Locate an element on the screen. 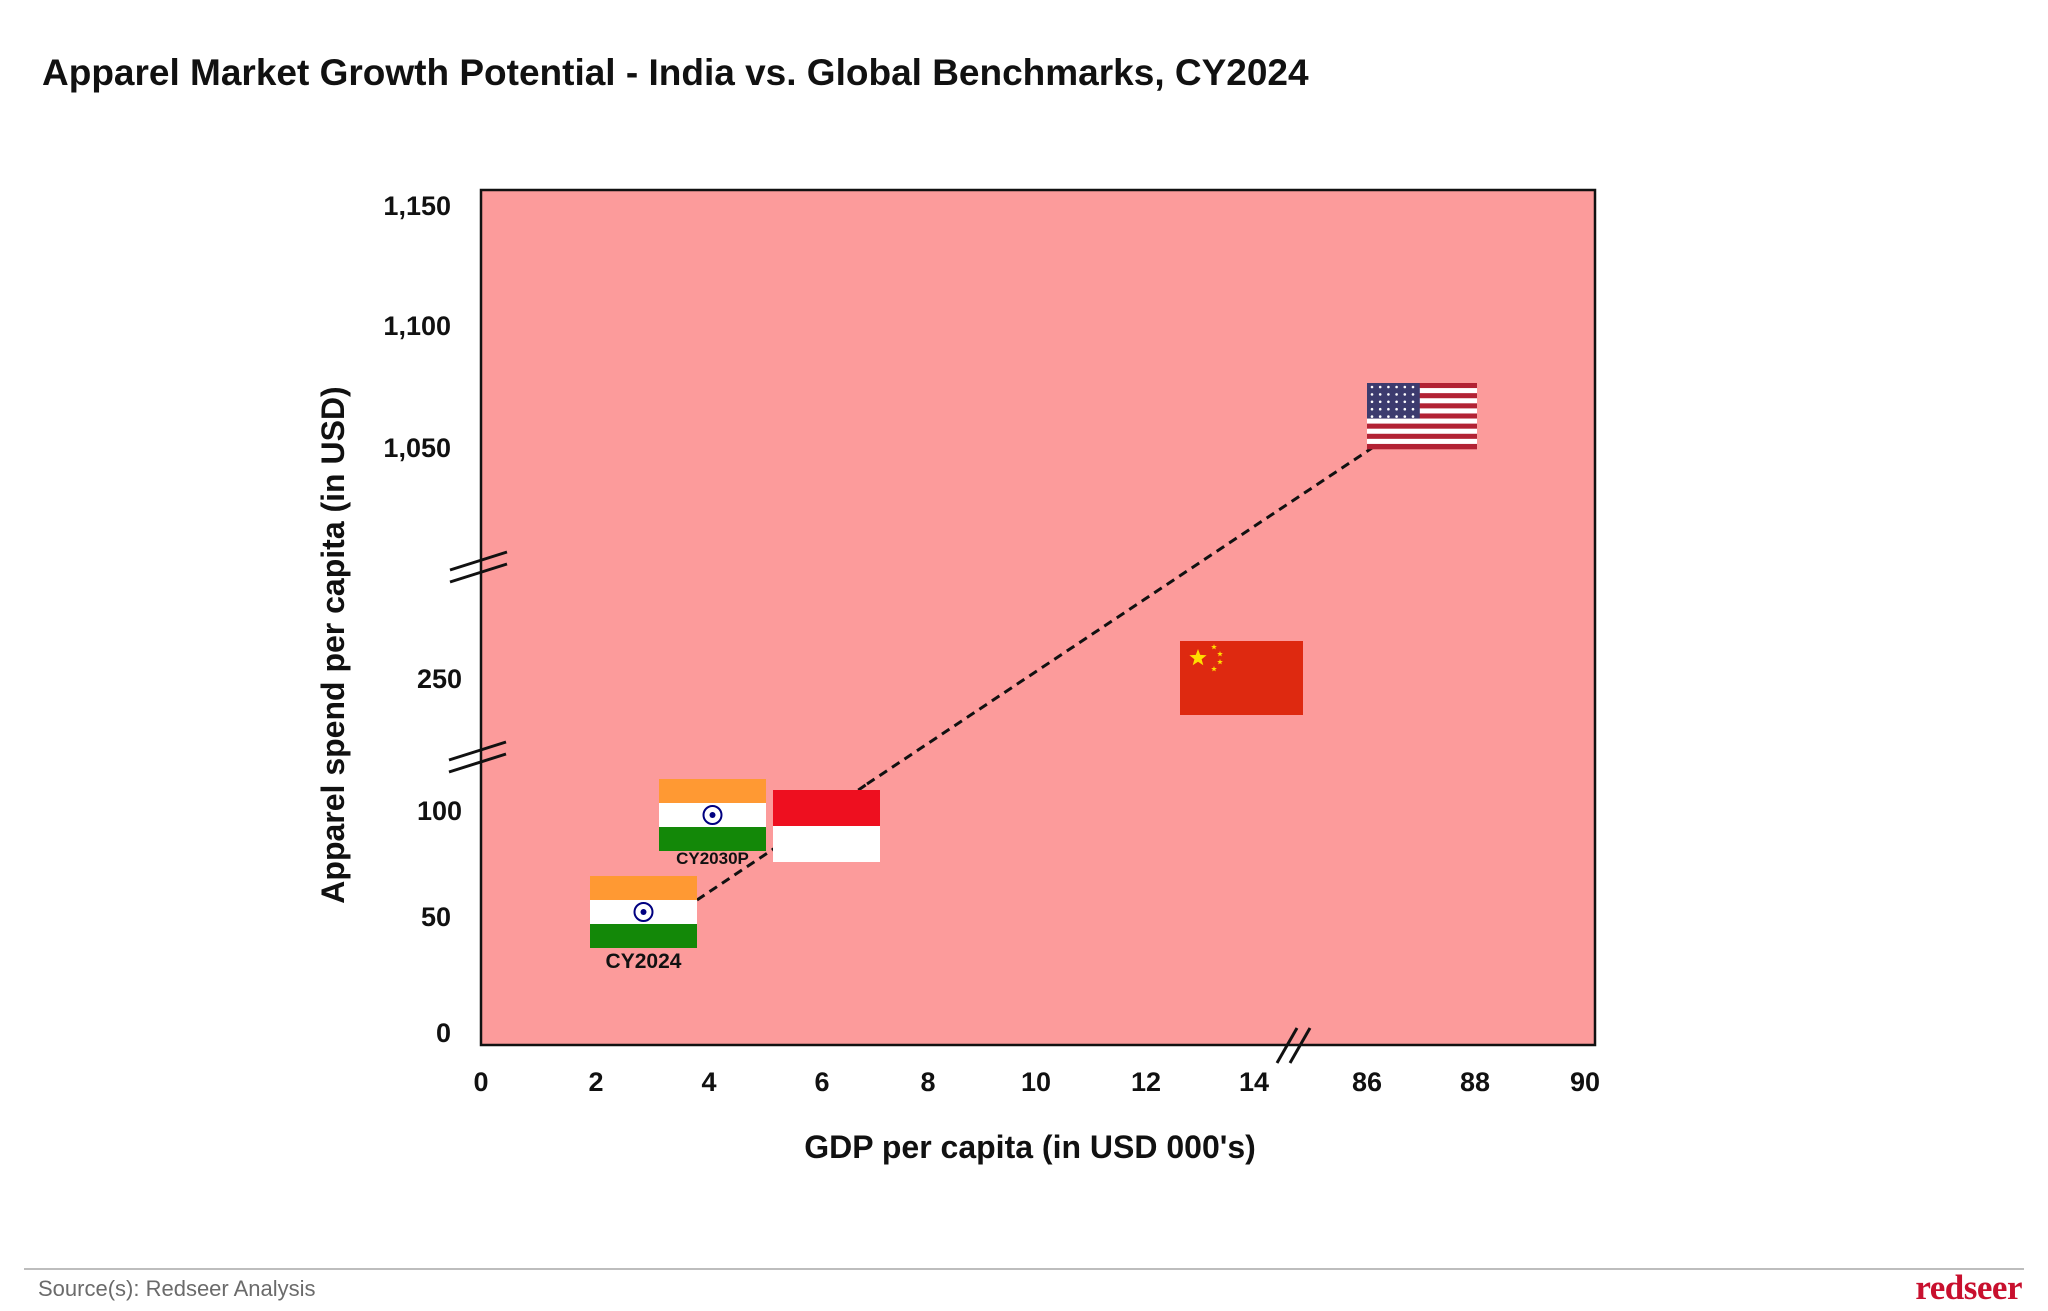  x-tick-88: 88 is located at coordinates (1475, 1082).